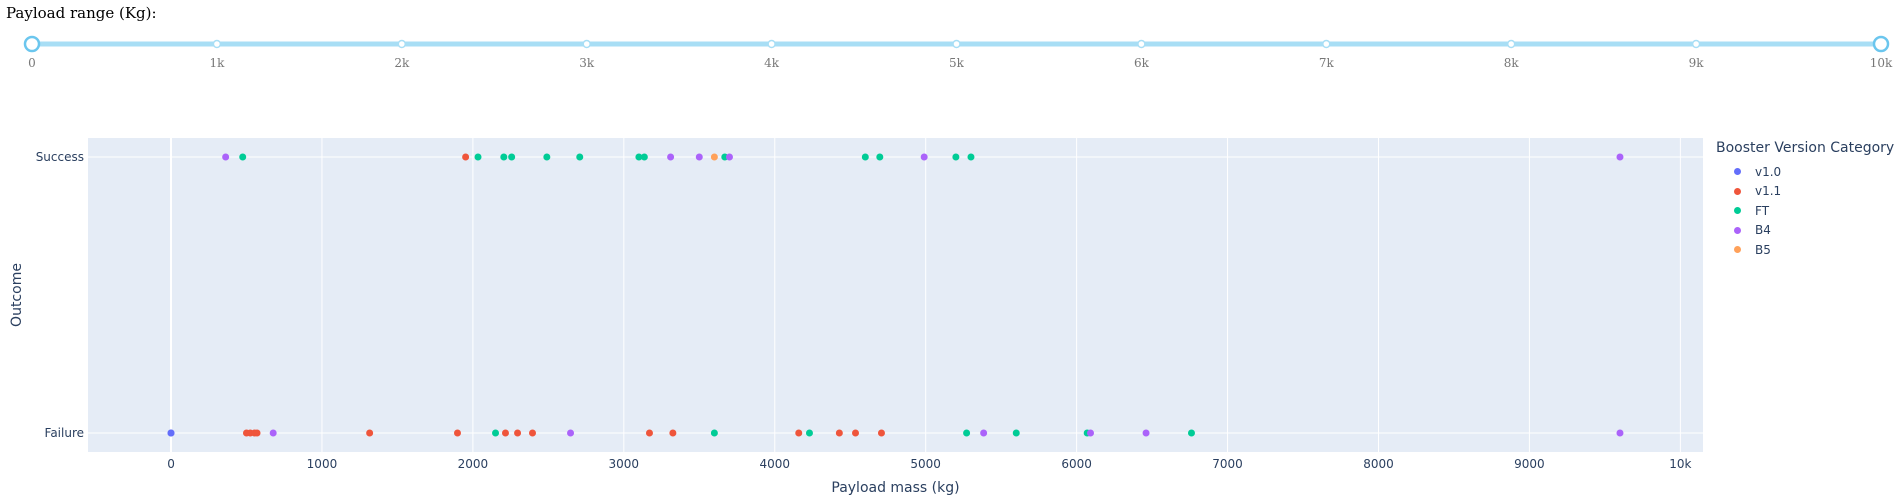  What do you see at coordinates (32, 62) in the screenshot?
I see `slider-mark-label: 0` at bounding box center [32, 62].